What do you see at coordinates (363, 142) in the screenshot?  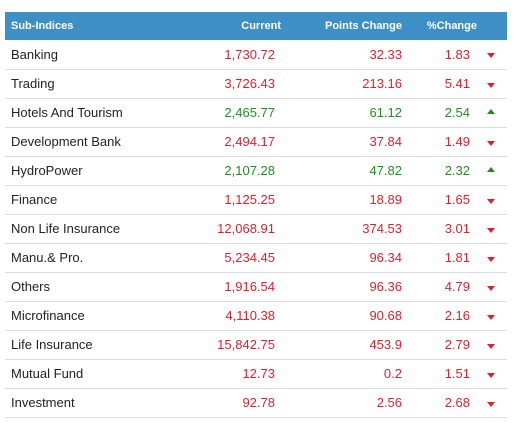 I see `points-change-value: 37.84` at bounding box center [363, 142].